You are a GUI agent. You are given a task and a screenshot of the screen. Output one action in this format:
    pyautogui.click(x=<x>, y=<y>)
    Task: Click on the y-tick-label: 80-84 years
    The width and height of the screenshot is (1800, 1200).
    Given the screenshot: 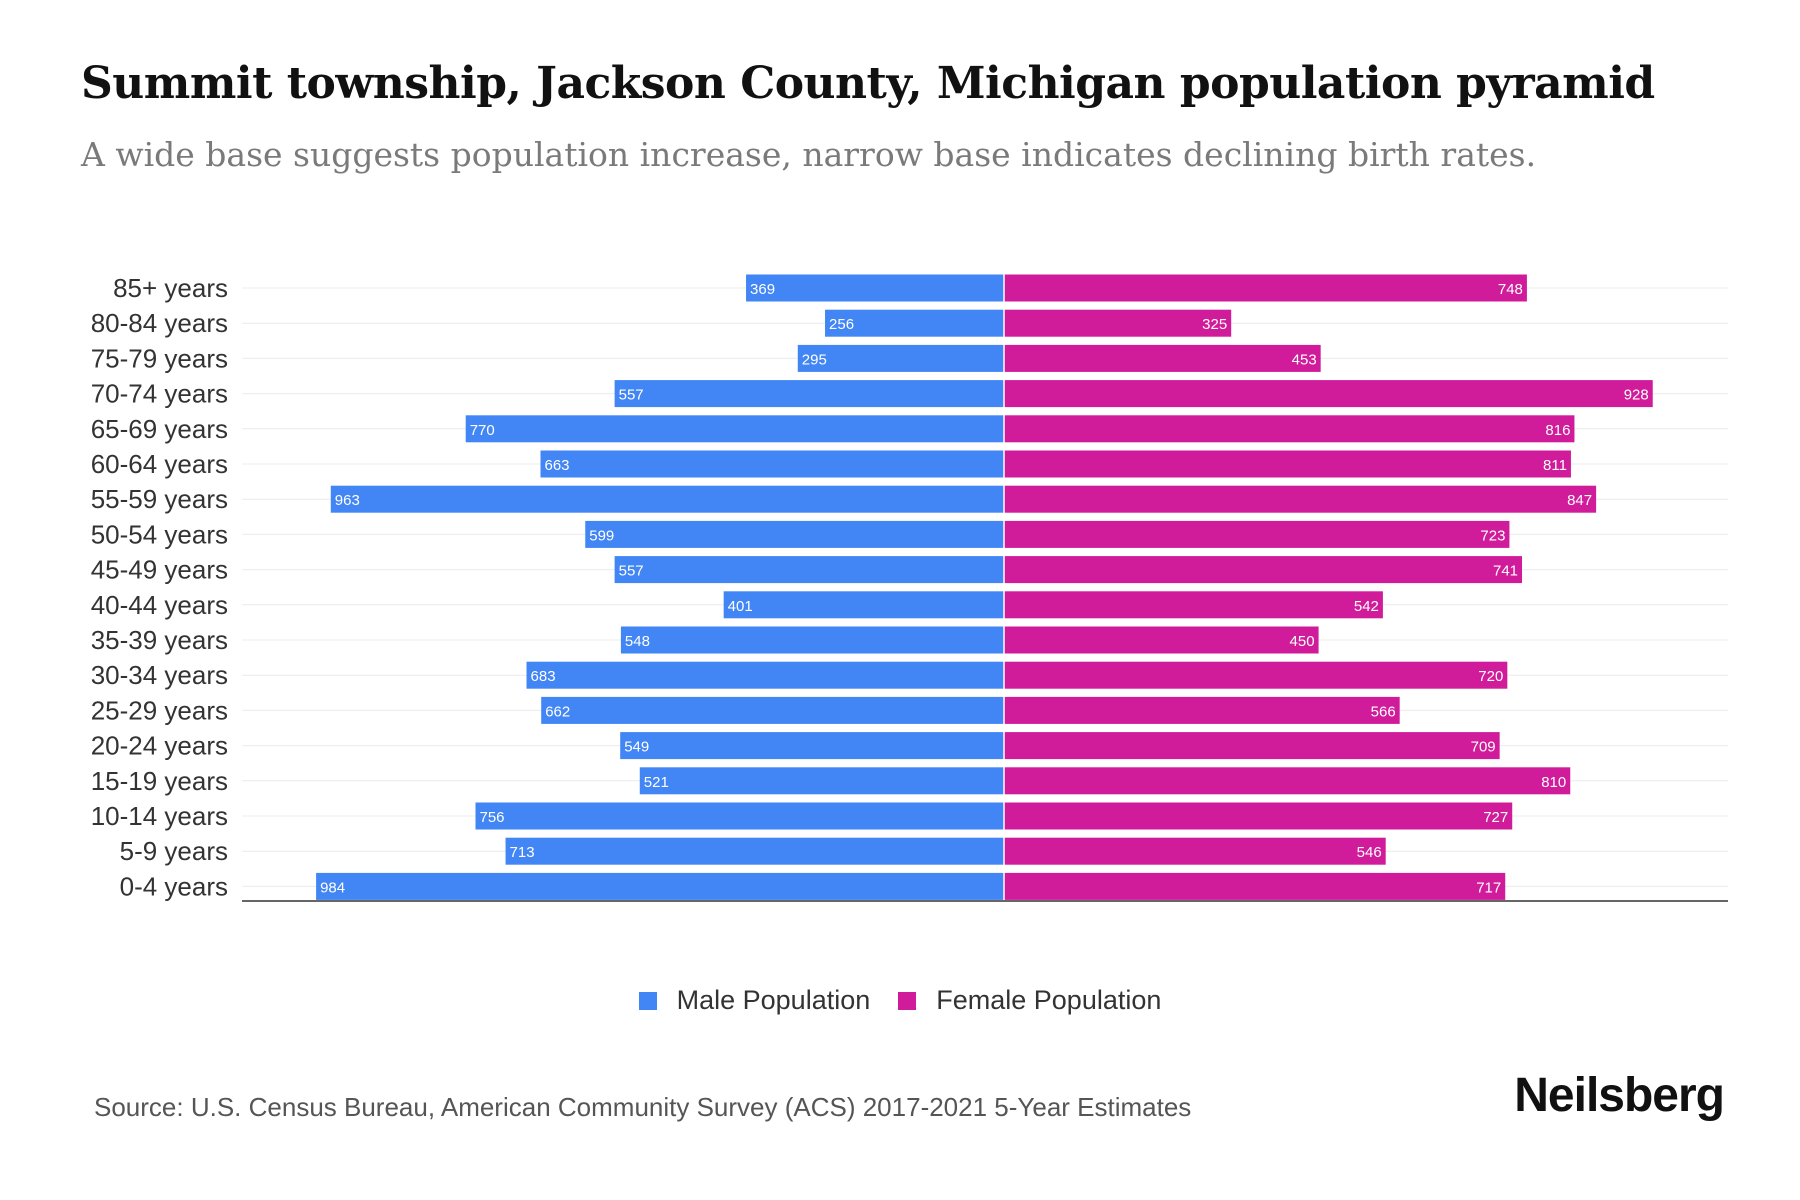 What is the action you would take?
    pyautogui.click(x=159, y=323)
    